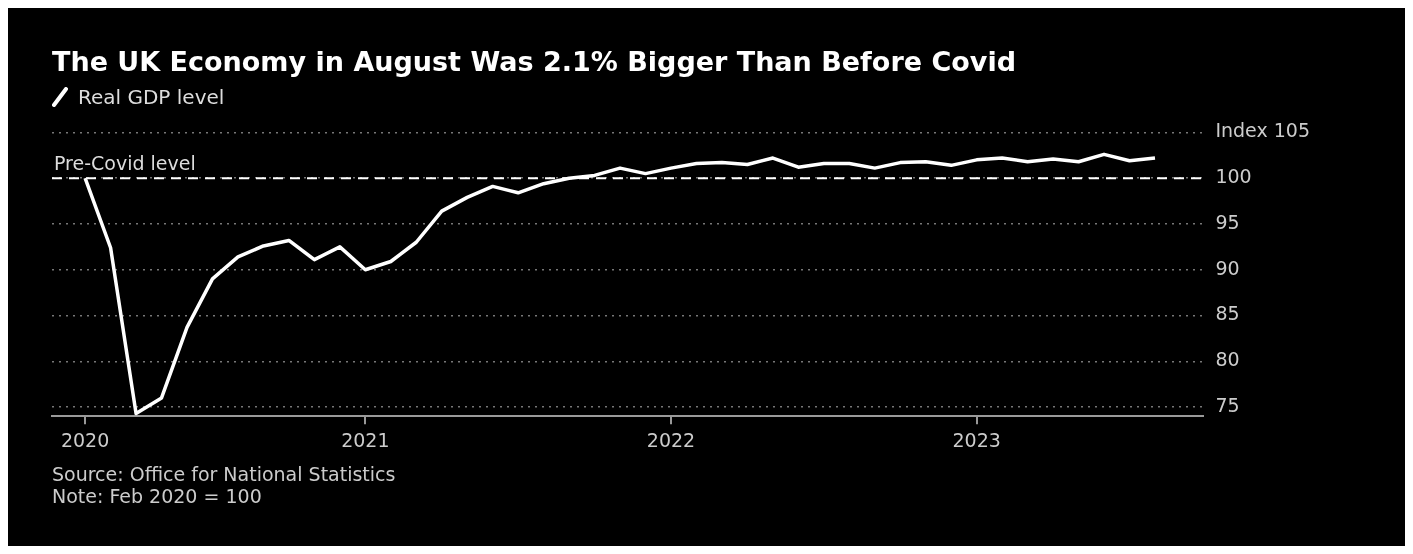 This screenshot has width=1413, height=554. I want to click on y-tick-label: 100, so click(1233, 176).